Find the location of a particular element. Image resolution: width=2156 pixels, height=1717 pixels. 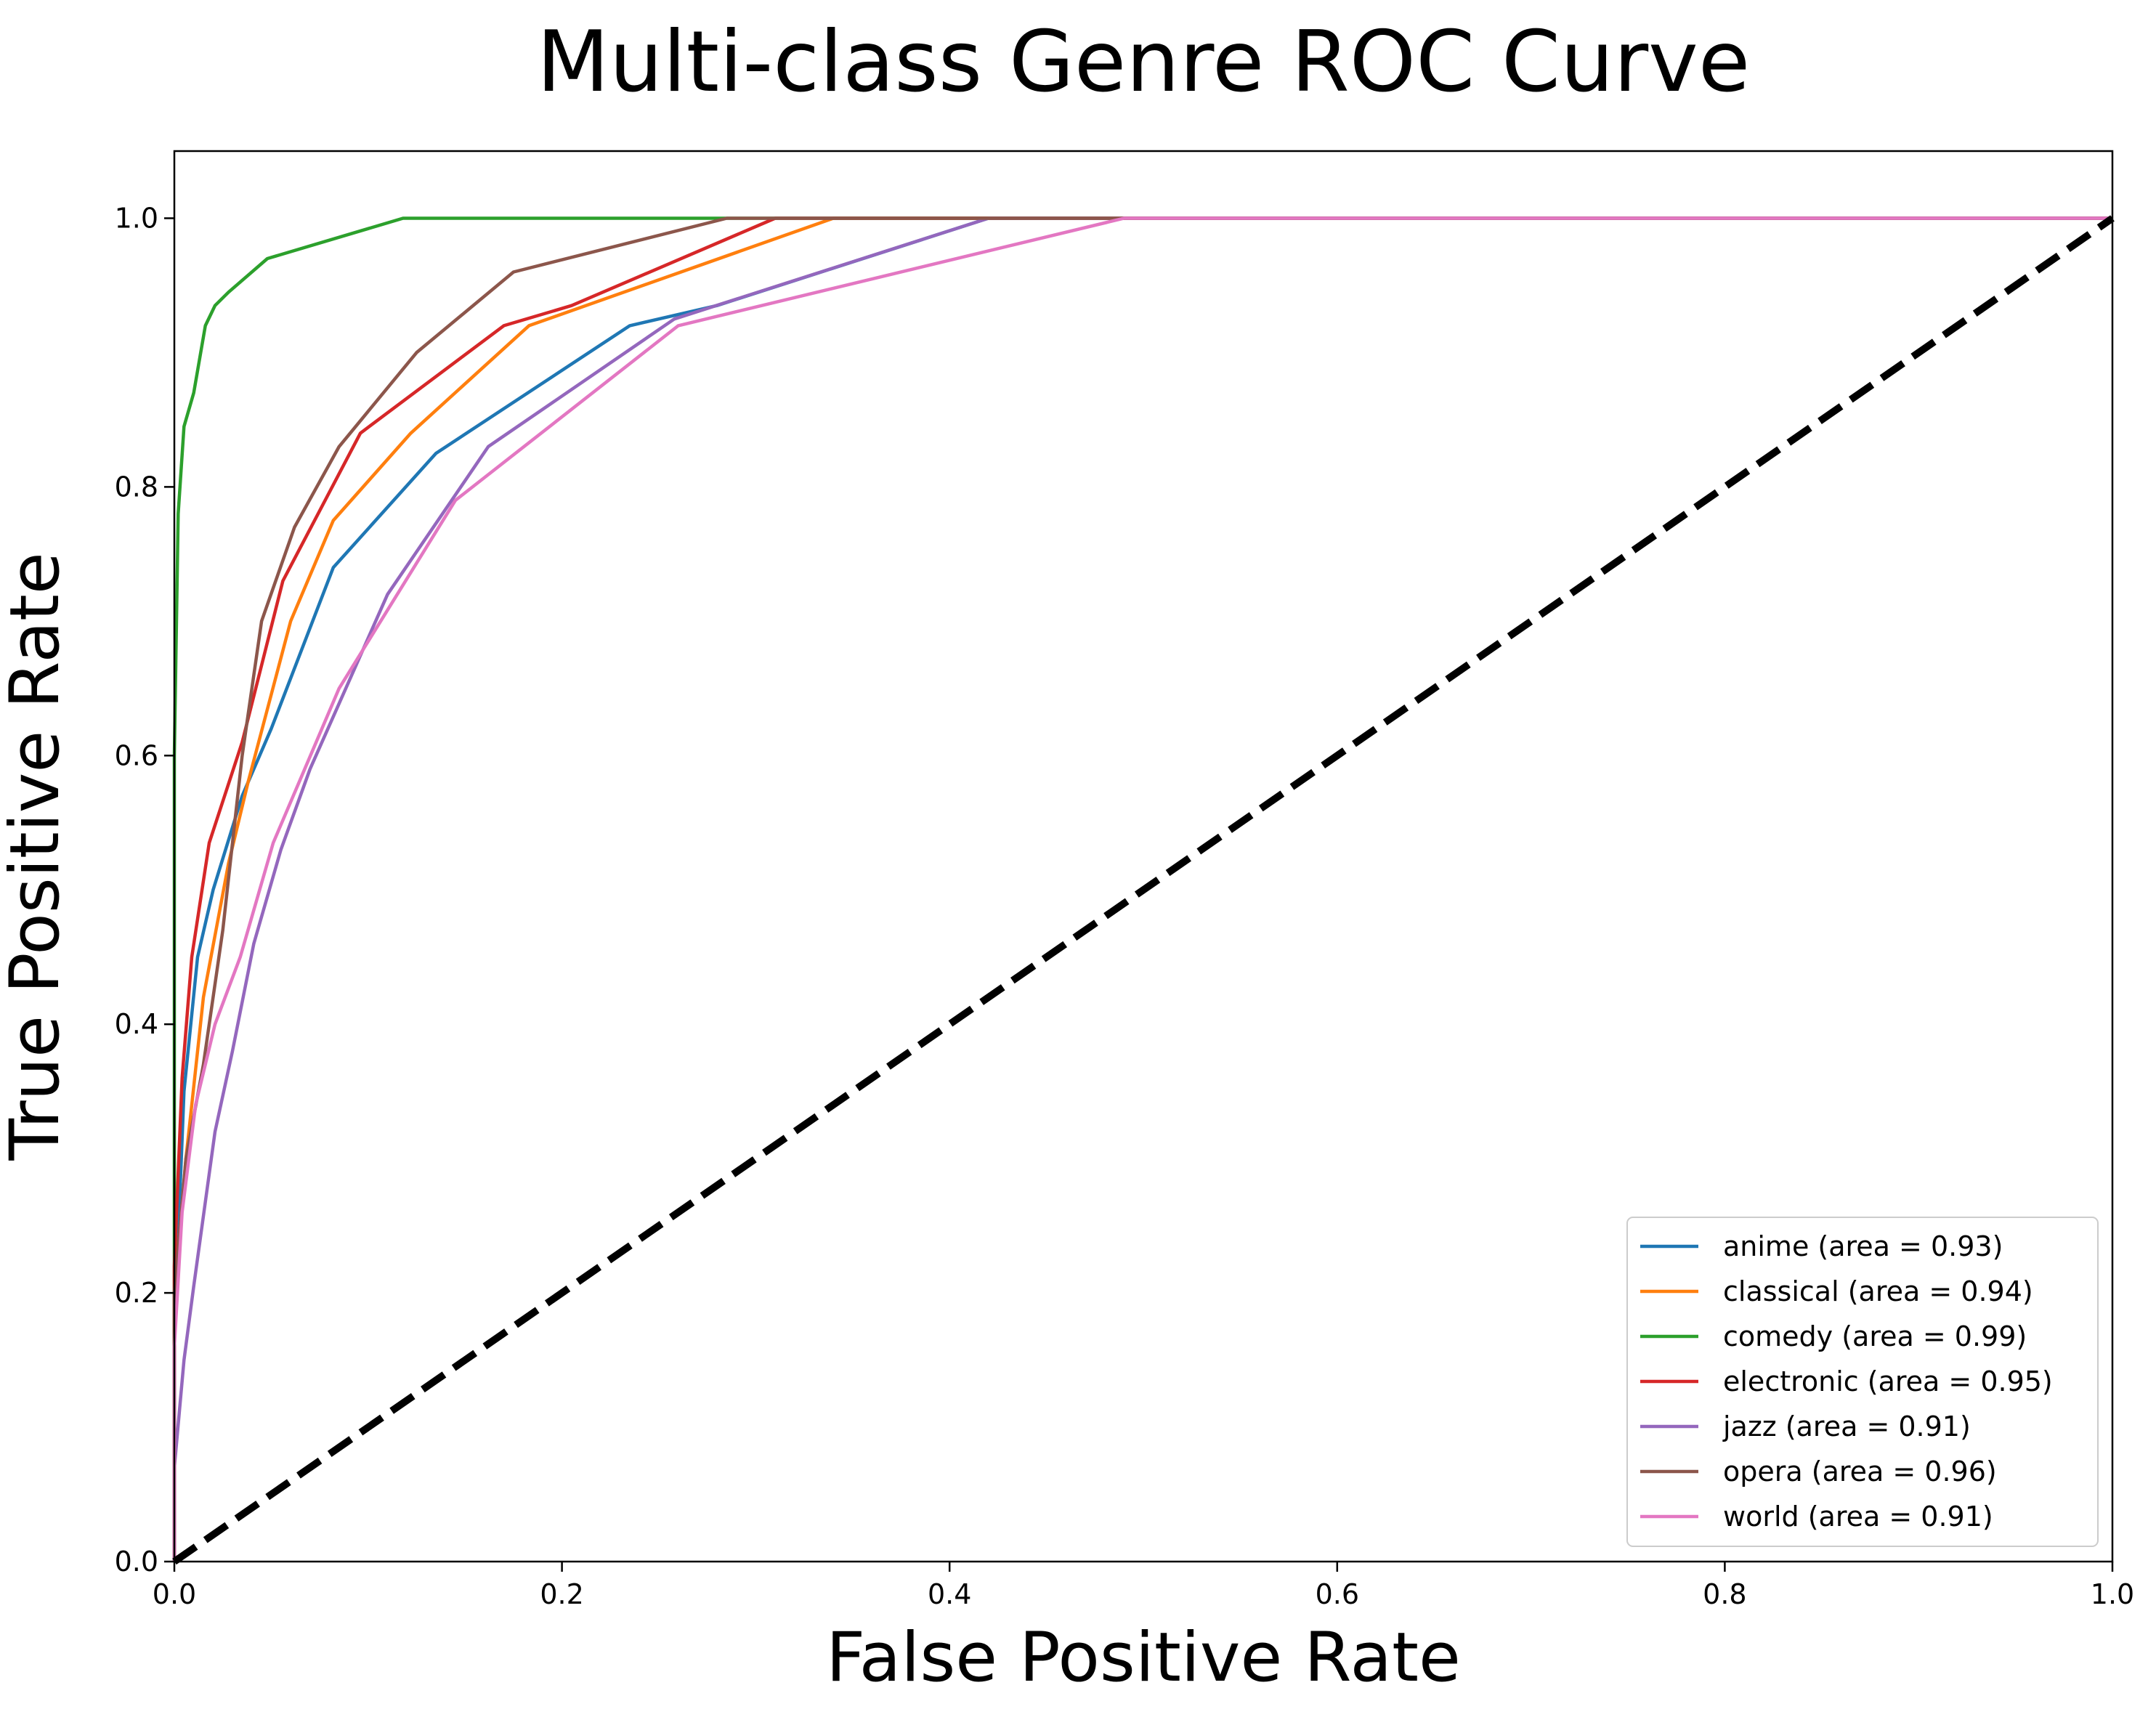

legend-label: opera (area = 0.96) is located at coordinates (1860, 1471).